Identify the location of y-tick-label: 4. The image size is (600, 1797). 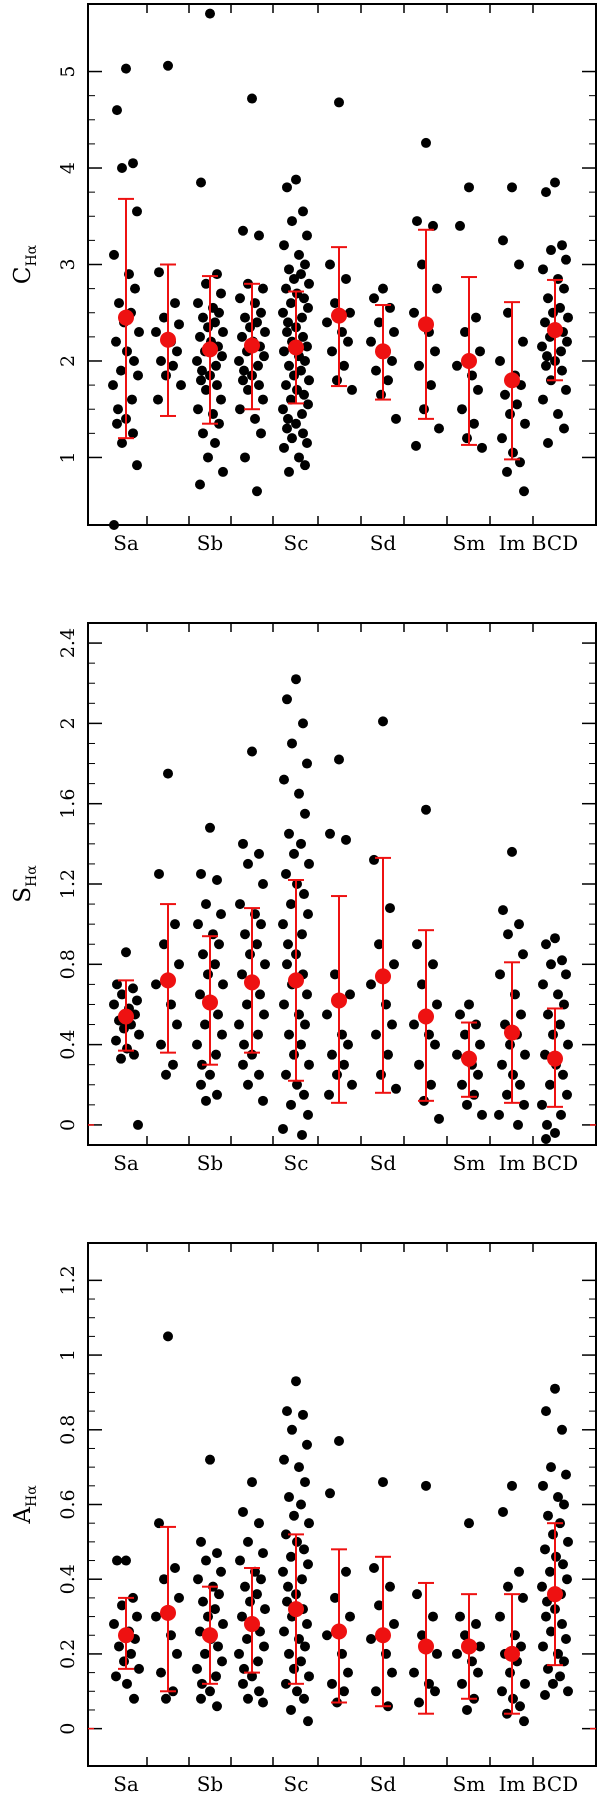
(68, 168).